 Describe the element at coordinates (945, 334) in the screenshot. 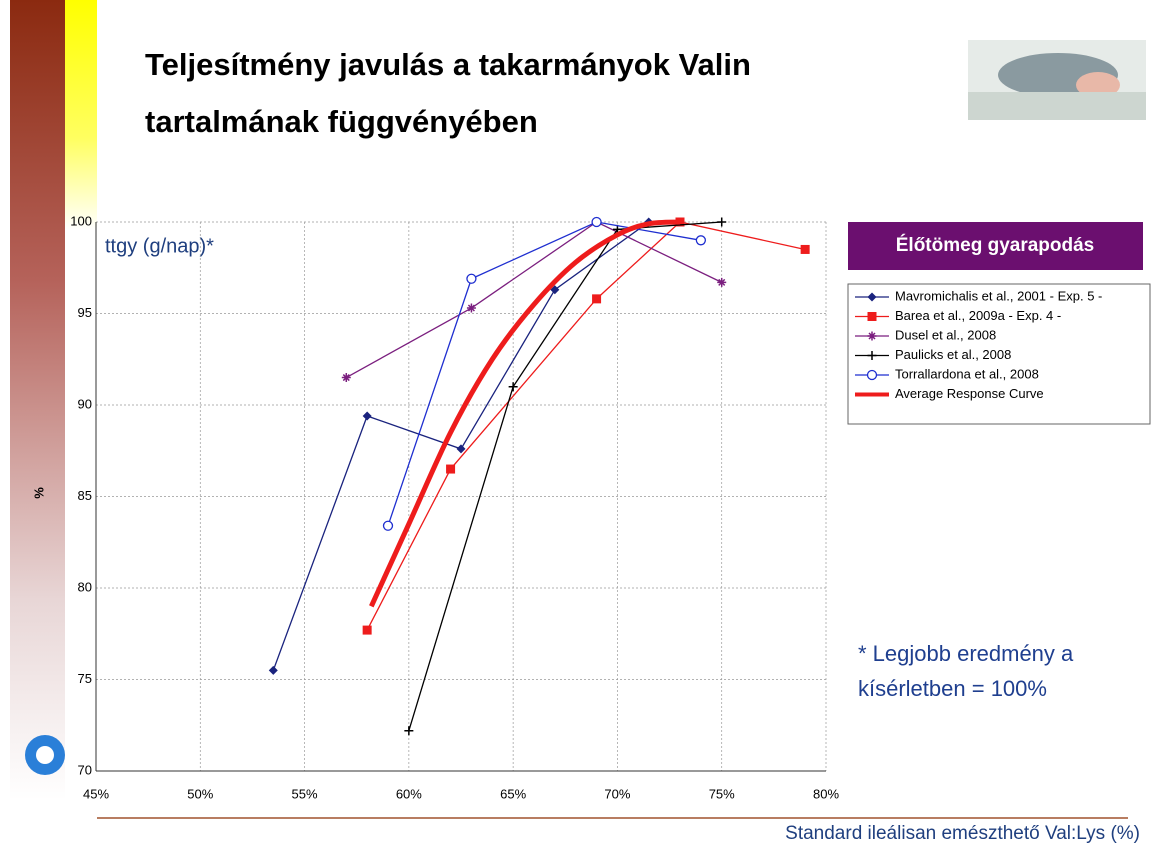

I see `legend-label: Dusel et al., 2008` at that location.